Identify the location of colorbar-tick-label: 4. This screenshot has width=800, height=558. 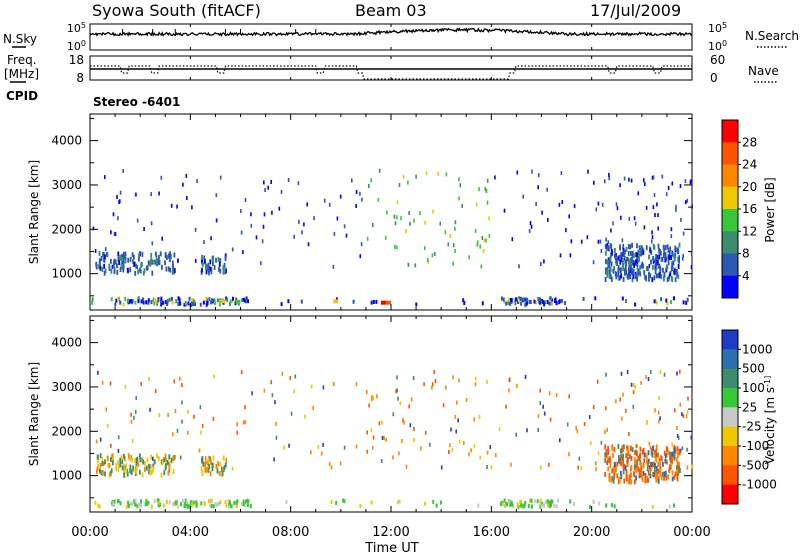
(746, 276).